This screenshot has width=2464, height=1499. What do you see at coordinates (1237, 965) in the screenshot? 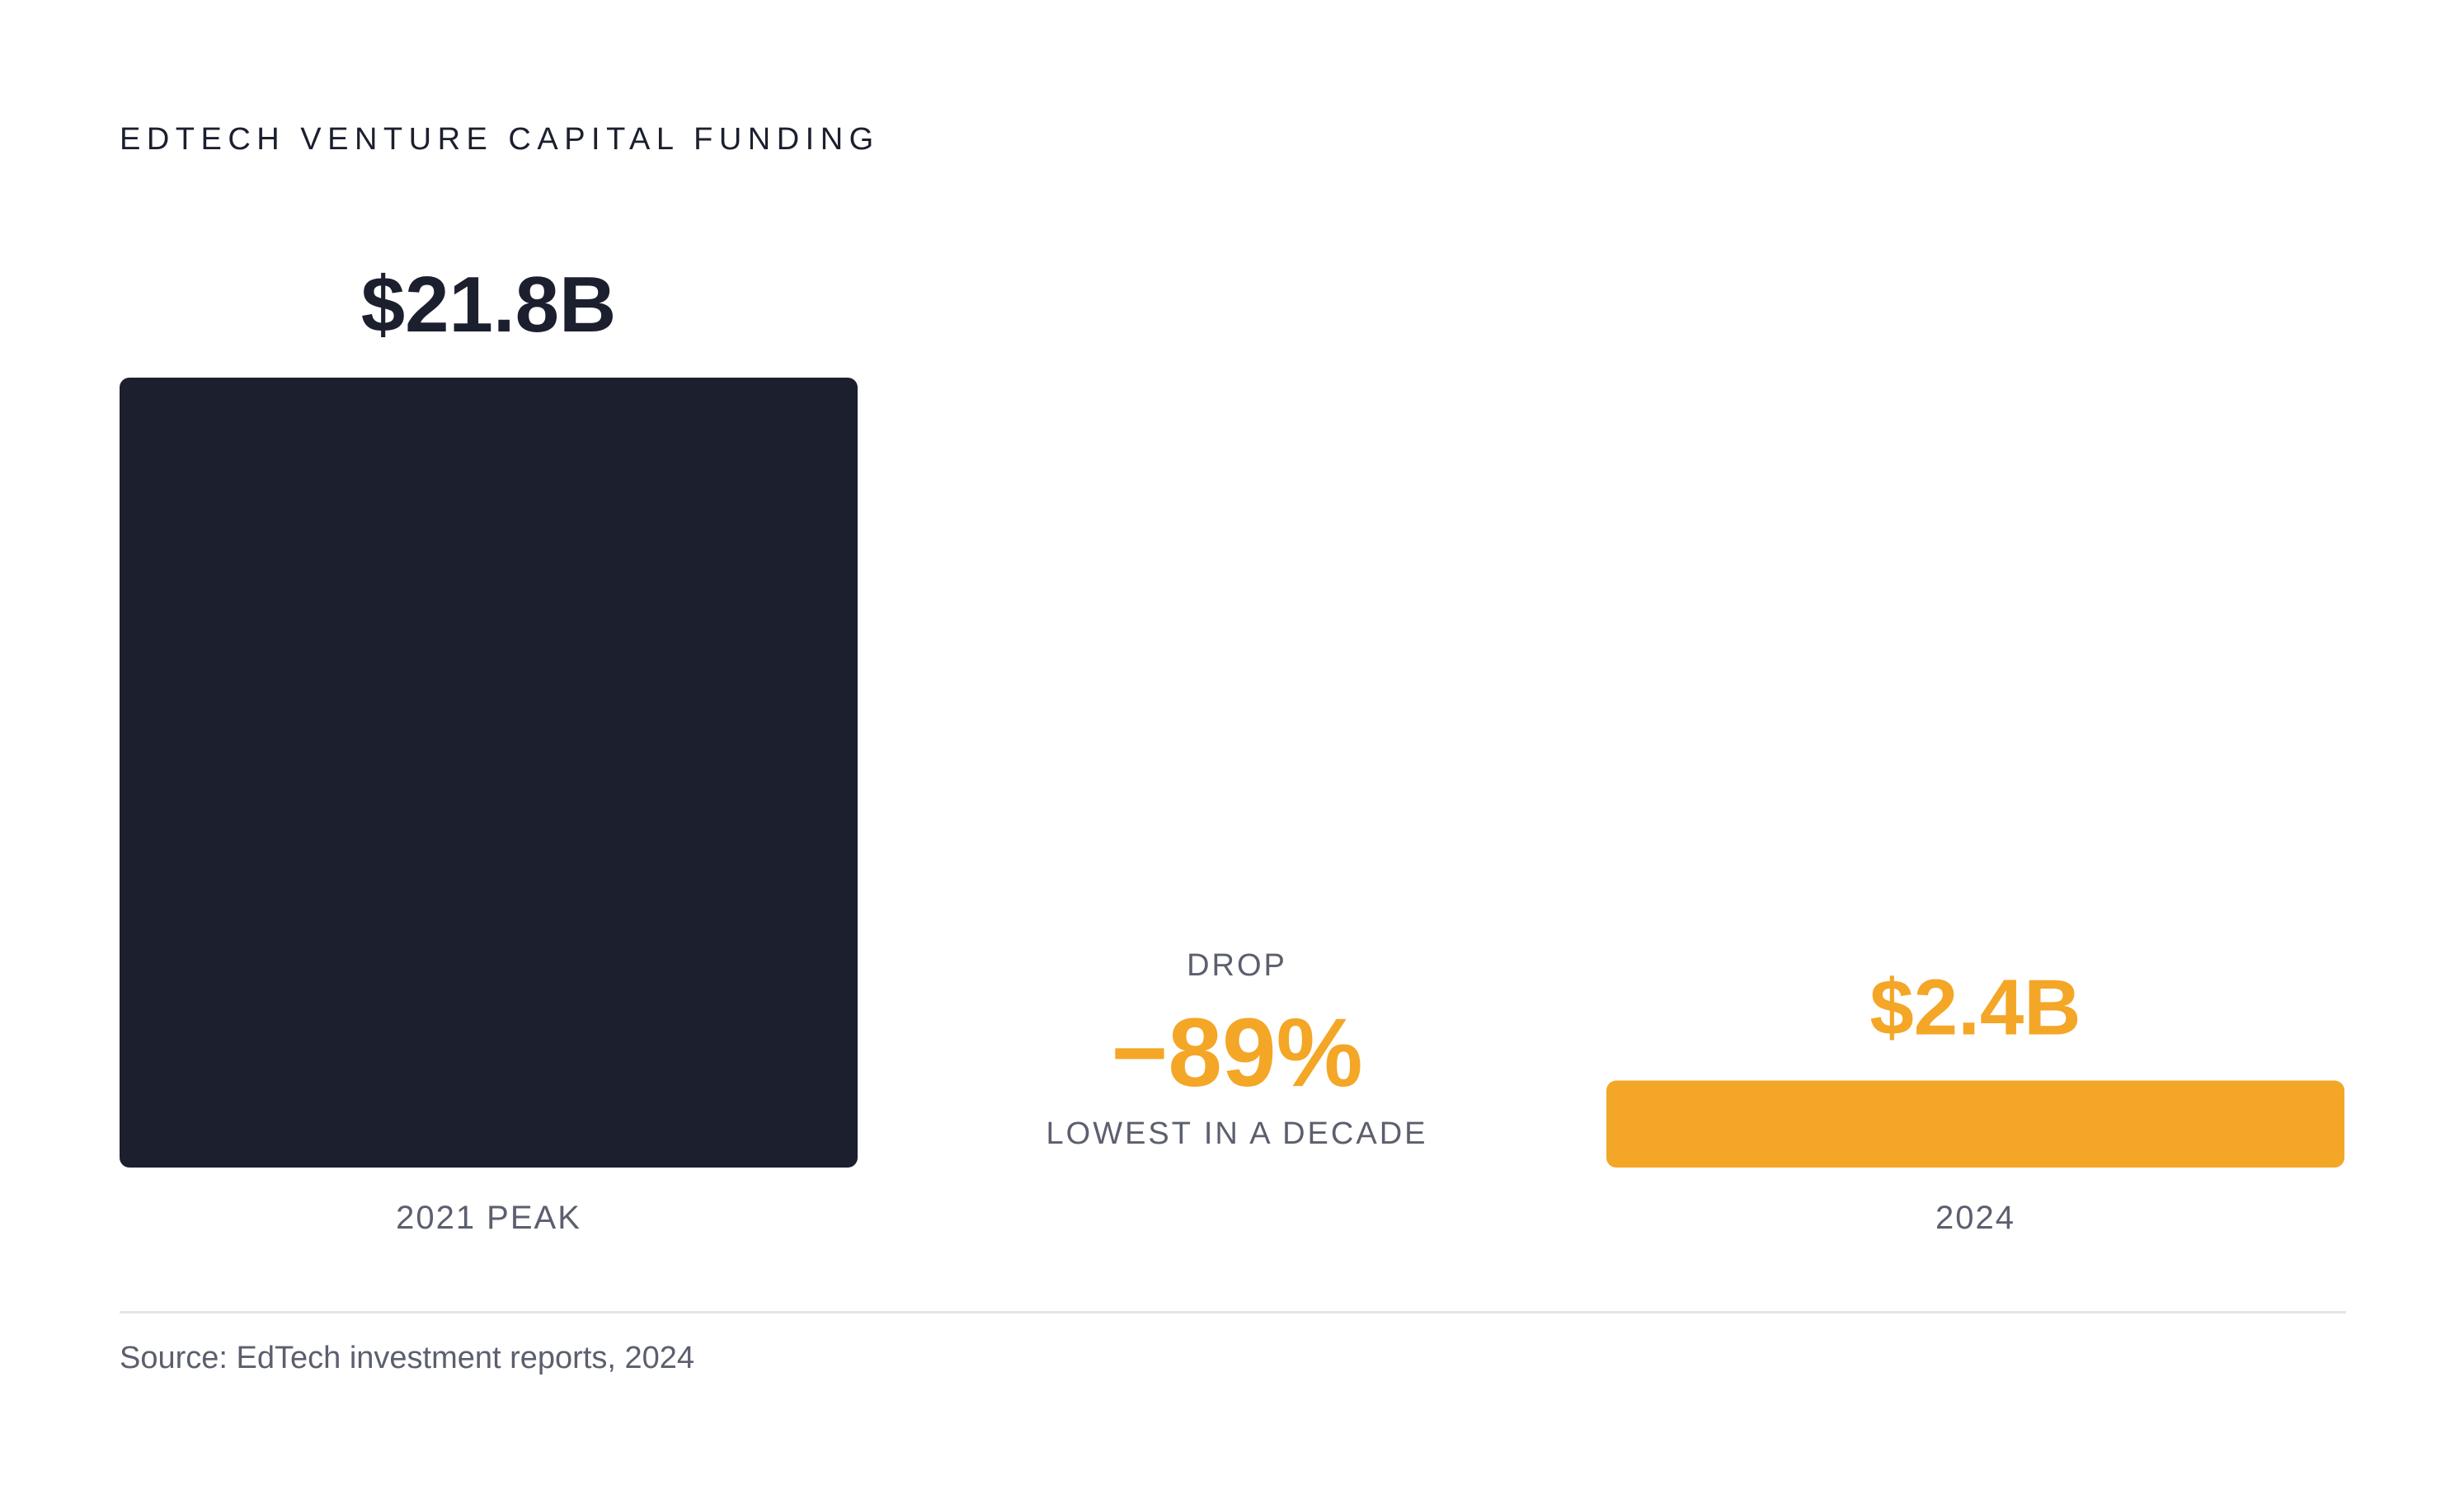
I see `drop-label: DROP` at bounding box center [1237, 965].